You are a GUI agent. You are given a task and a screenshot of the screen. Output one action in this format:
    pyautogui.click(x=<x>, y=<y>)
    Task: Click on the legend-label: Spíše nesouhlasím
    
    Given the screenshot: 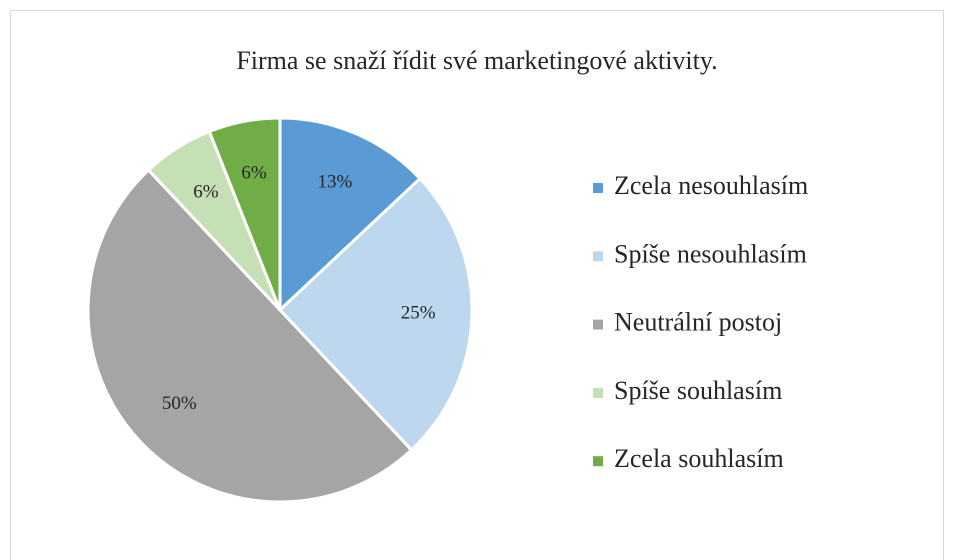 What is the action you would take?
    pyautogui.click(x=710, y=253)
    